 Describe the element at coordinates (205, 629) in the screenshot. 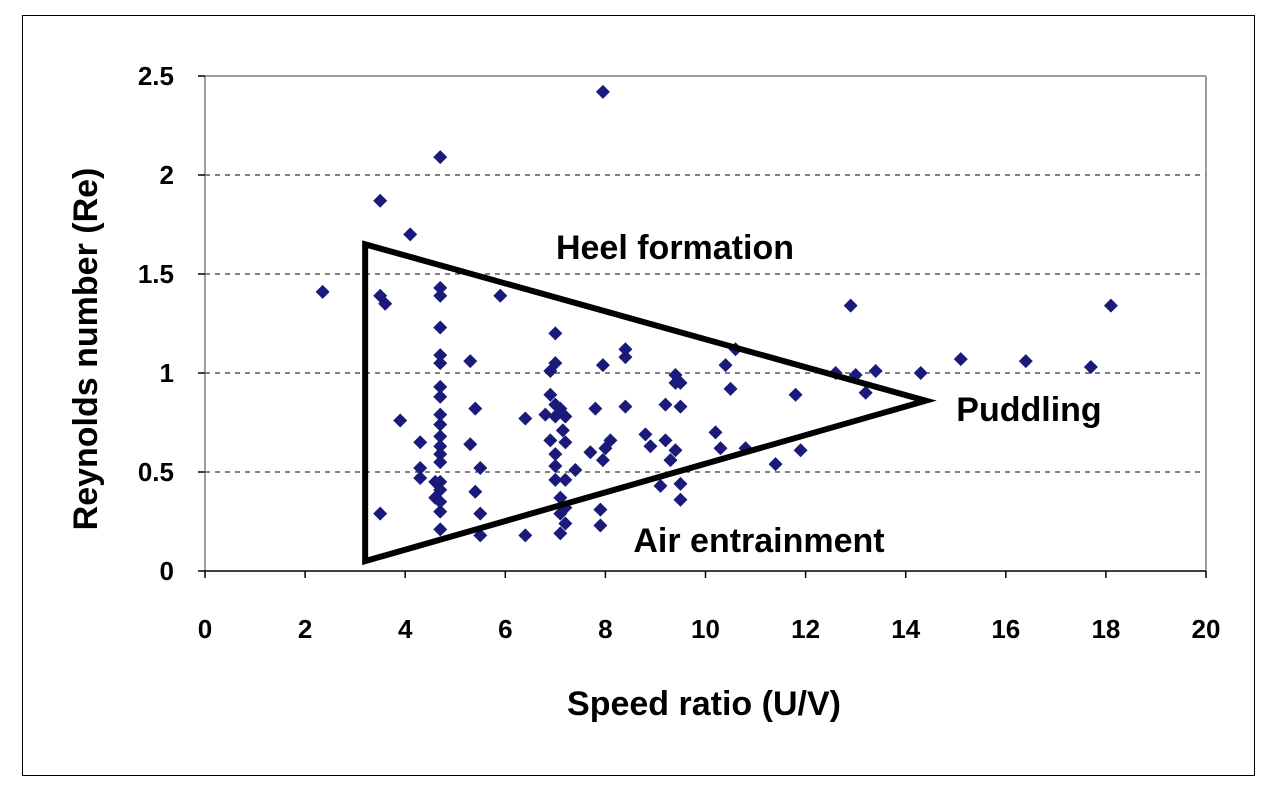

I see `x-tick-label: 0` at that location.